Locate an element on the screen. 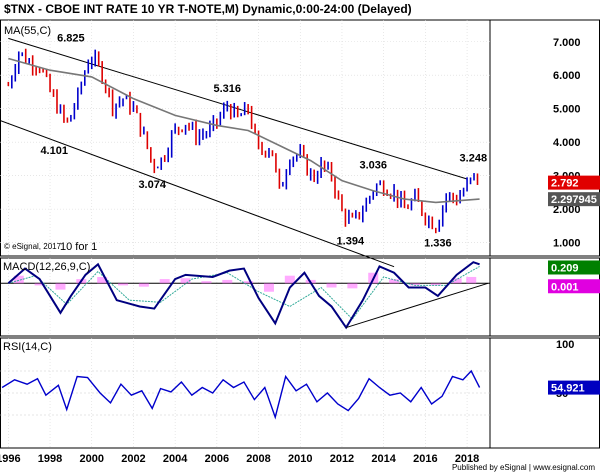  x-tick-label: 2000 is located at coordinates (92, 459).